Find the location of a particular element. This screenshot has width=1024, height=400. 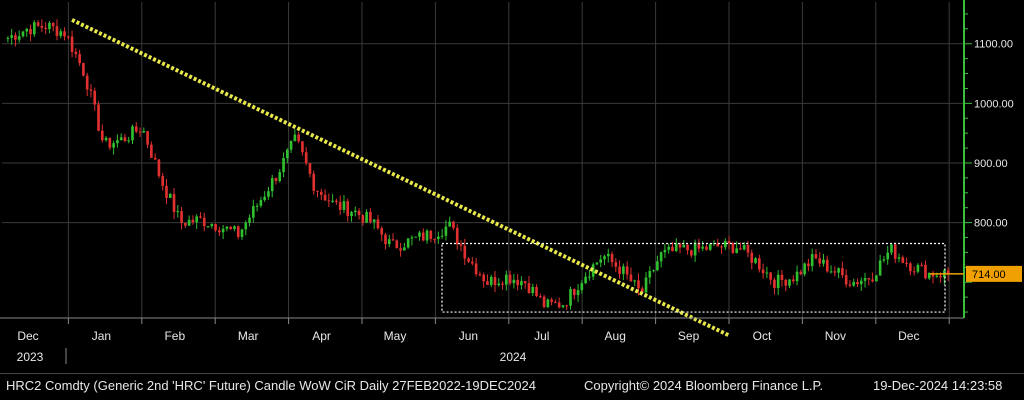

footer-timestamp: 19-Dec-2024 14:23:58 is located at coordinates (938, 385).